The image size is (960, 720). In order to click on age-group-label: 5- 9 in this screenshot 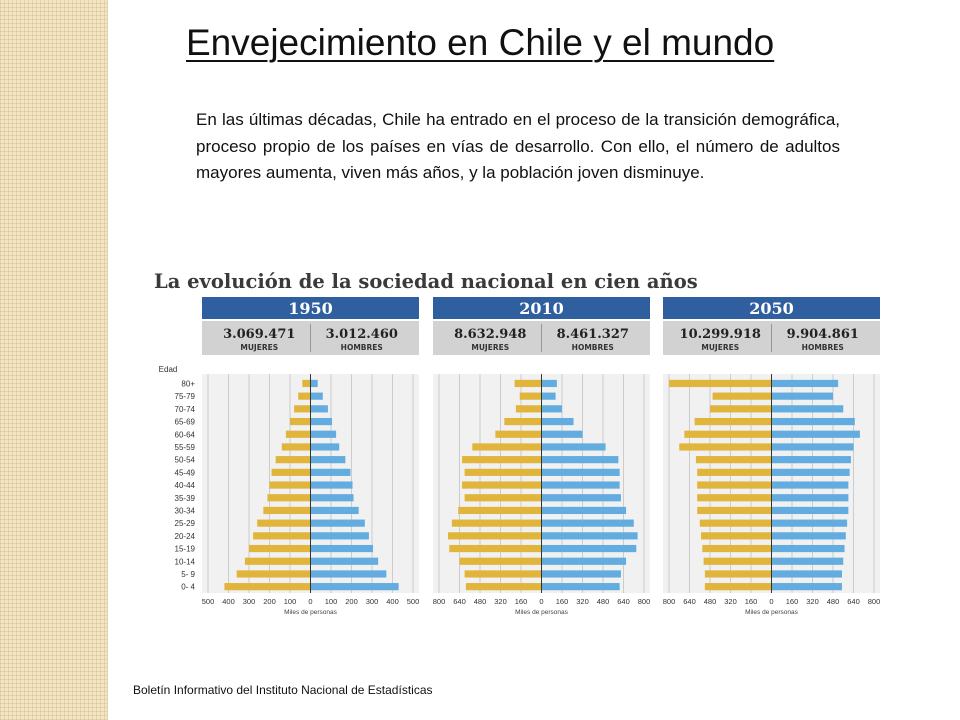, I will do `click(188, 574)`.